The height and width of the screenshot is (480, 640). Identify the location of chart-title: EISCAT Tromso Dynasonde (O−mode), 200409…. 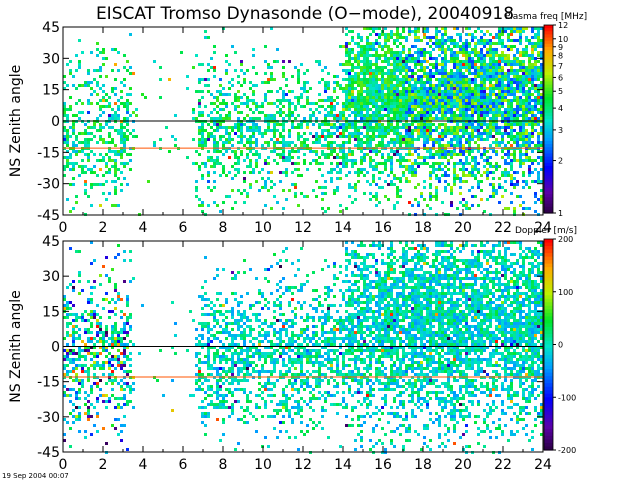
(305, 14).